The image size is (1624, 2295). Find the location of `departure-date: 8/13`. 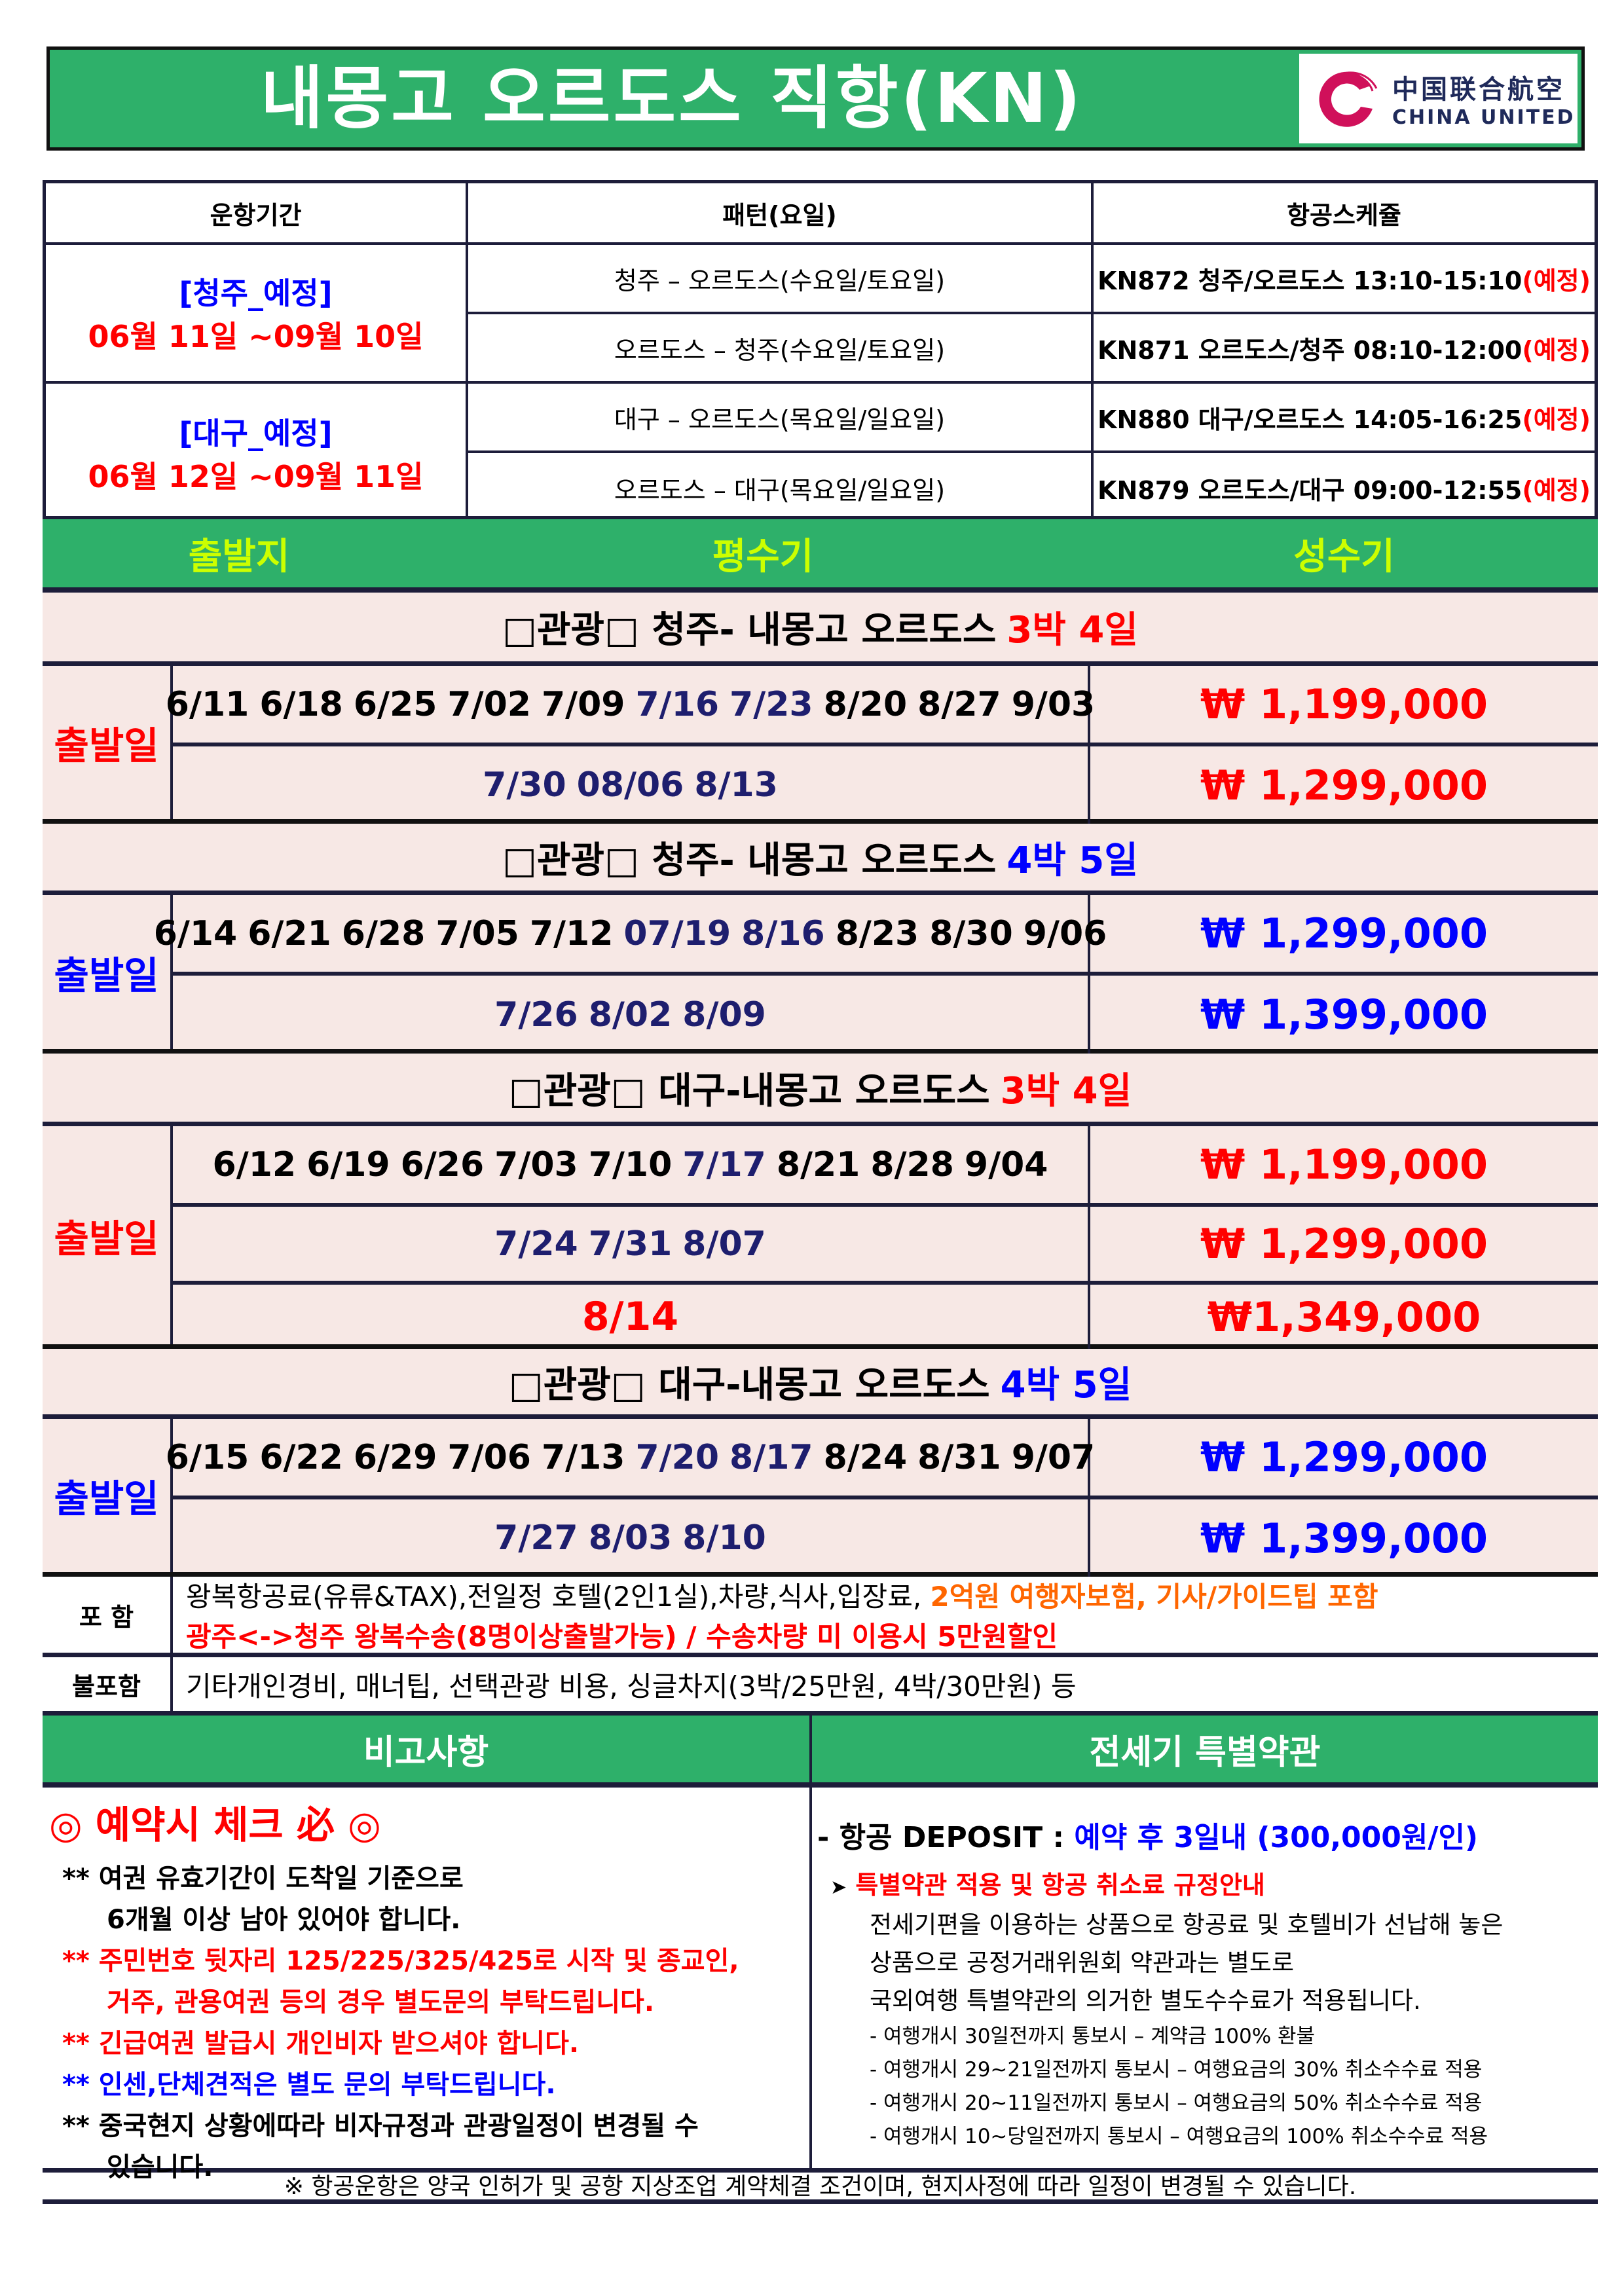

departure-date: 8/13 is located at coordinates (736, 785).